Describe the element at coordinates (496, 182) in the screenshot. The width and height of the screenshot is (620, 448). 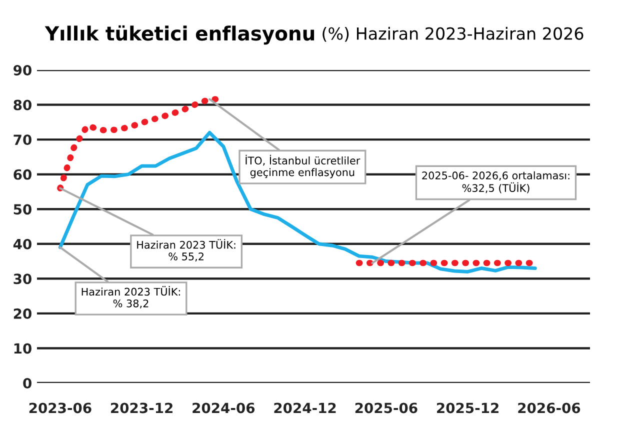
I see `annotation: 2025-06- 2026,6 ortalaması: %32,5 (TÜİK)` at that location.